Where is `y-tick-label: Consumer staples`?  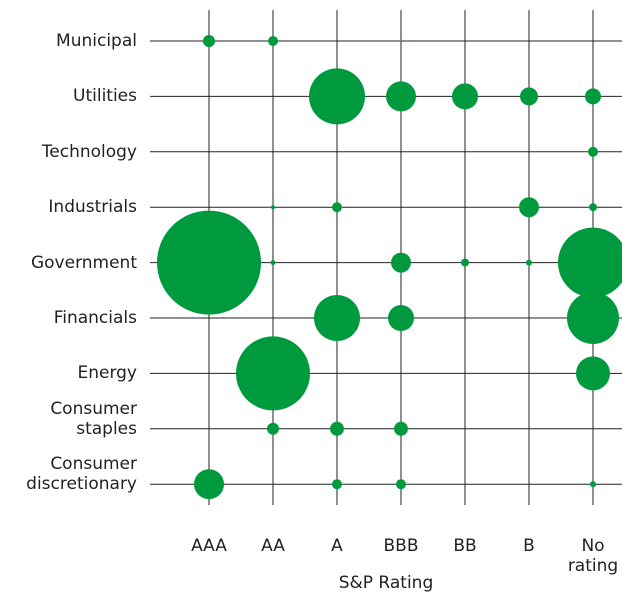
y-tick-label: Consumer staples is located at coordinates (93, 418).